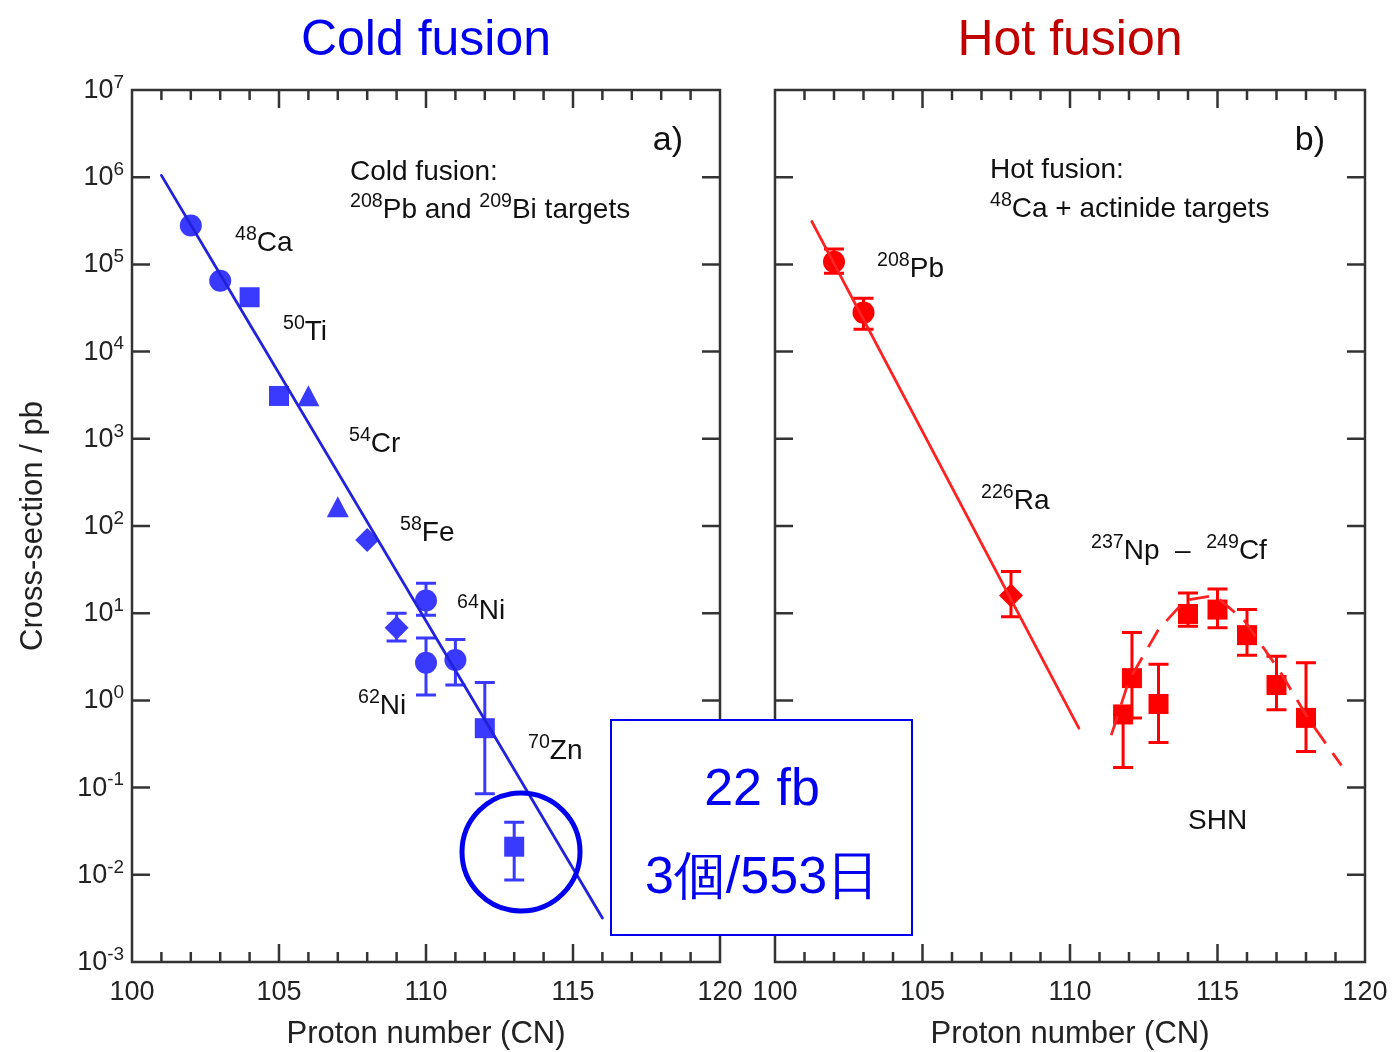  What do you see at coordinates (382, 702) in the screenshot?
I see `annotation: $^{62}$Ni` at bounding box center [382, 702].